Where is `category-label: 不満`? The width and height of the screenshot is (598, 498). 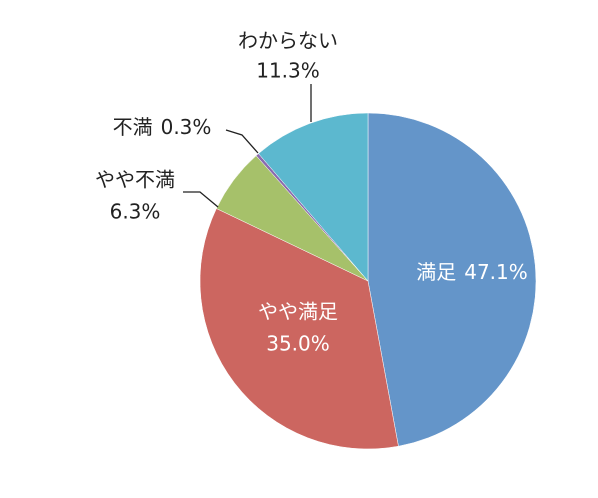
category-label: 不満 is located at coordinates (133, 127).